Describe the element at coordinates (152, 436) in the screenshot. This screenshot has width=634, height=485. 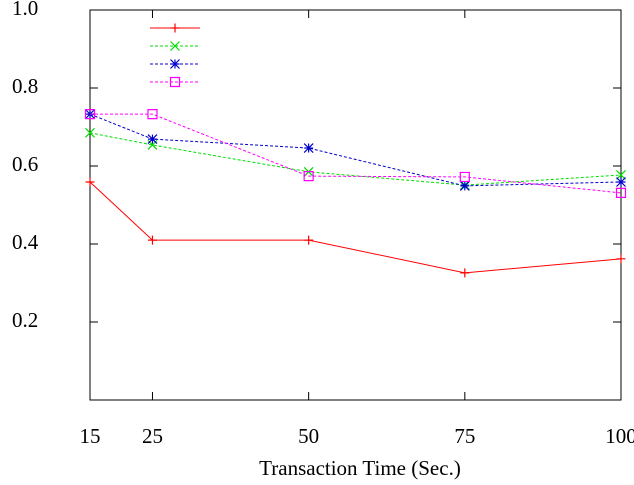
I see `x-tick-label: 25` at that location.